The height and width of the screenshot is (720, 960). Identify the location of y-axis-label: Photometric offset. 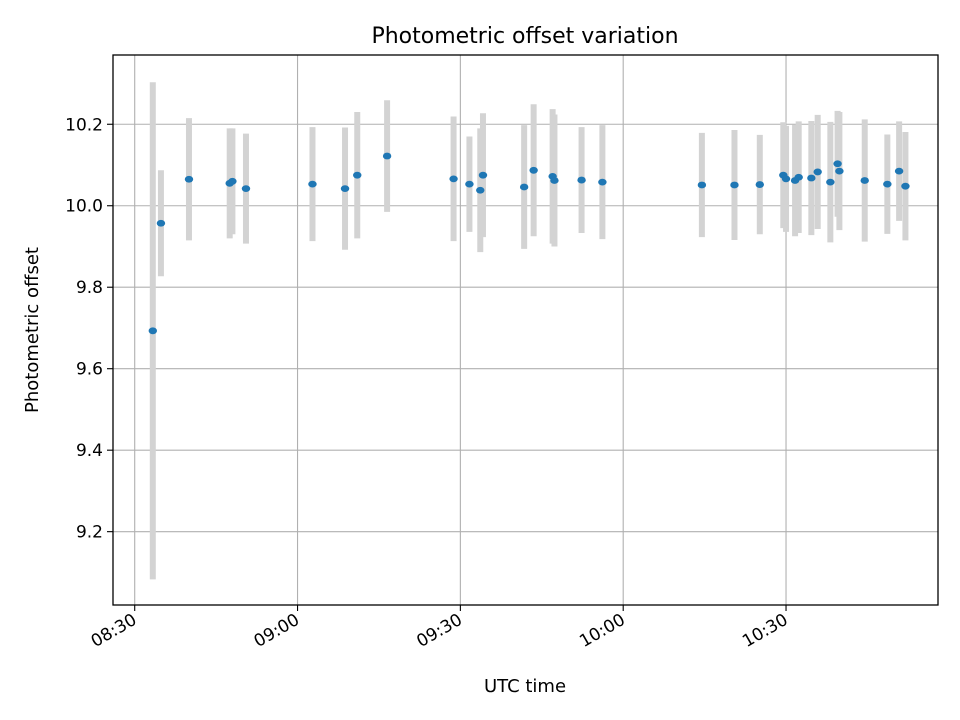
(32, 330).